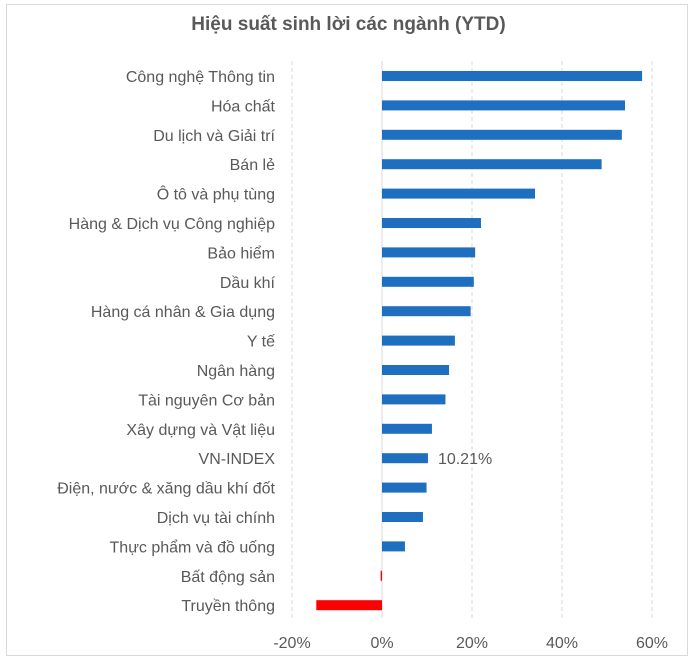 The width and height of the screenshot is (697, 666). I want to click on bar-bao-hiem, so click(429, 252).